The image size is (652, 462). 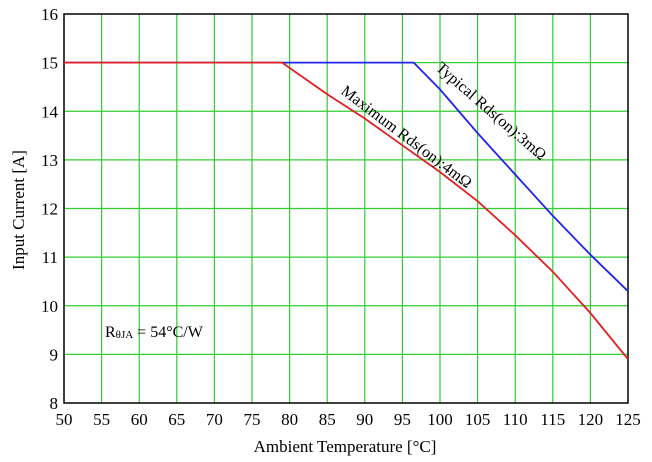 I want to click on y-tick-label: 12, so click(x=49, y=209).